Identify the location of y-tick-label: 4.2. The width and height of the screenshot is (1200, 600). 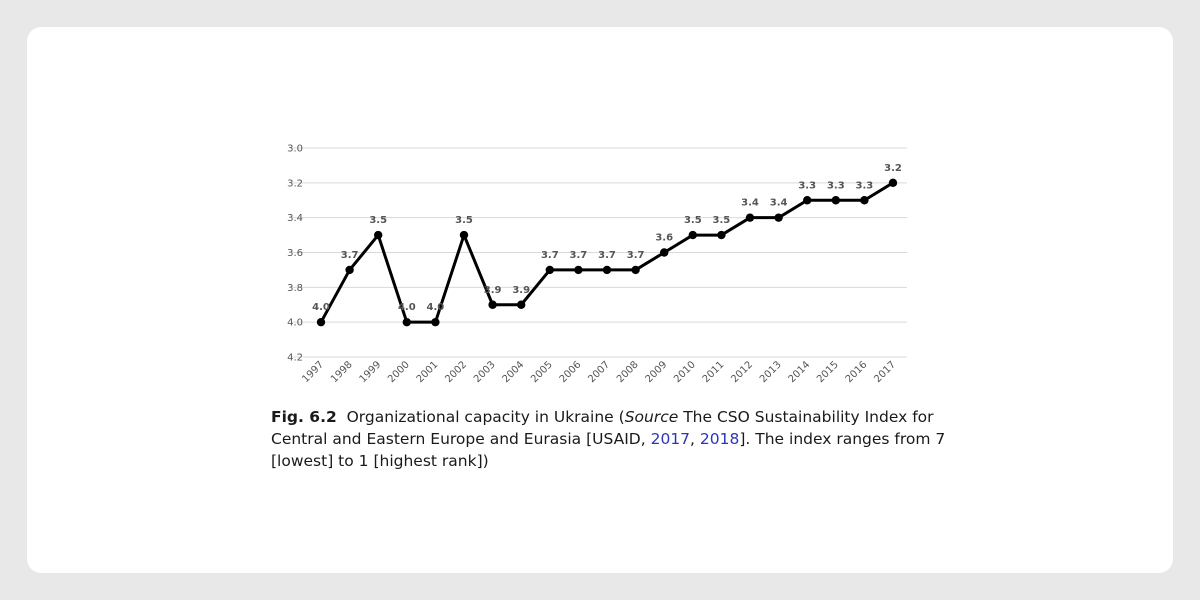
(295, 358).